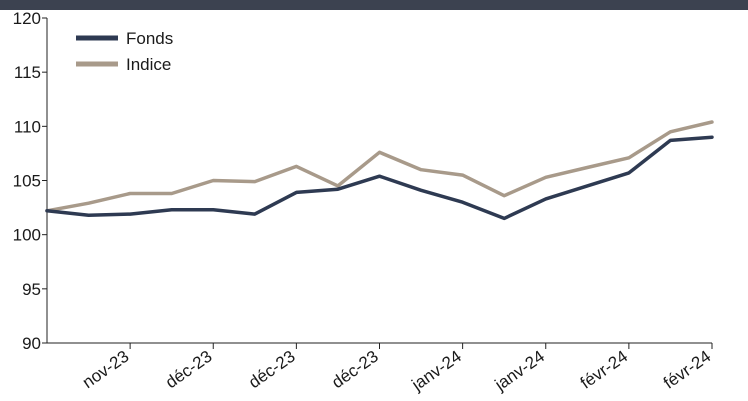 The image size is (748, 401). Describe the element at coordinates (148, 64) in the screenshot. I see `legend-label-indice: Indice` at that location.